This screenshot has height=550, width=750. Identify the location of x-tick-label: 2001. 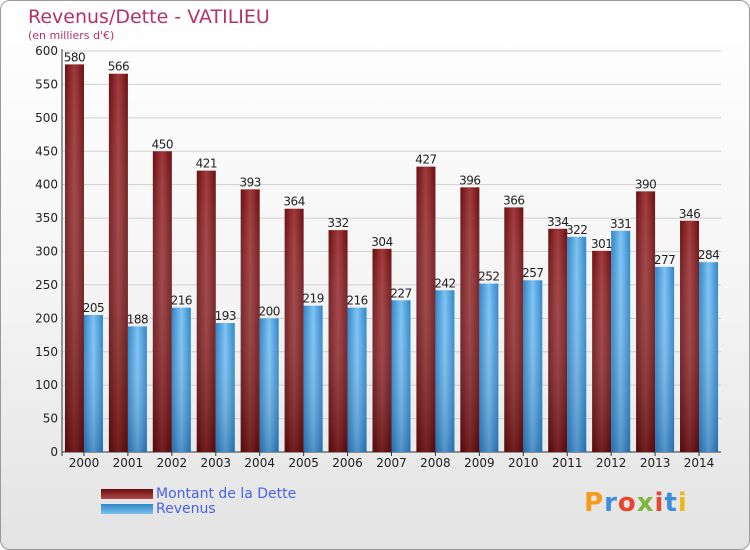
(128, 463).